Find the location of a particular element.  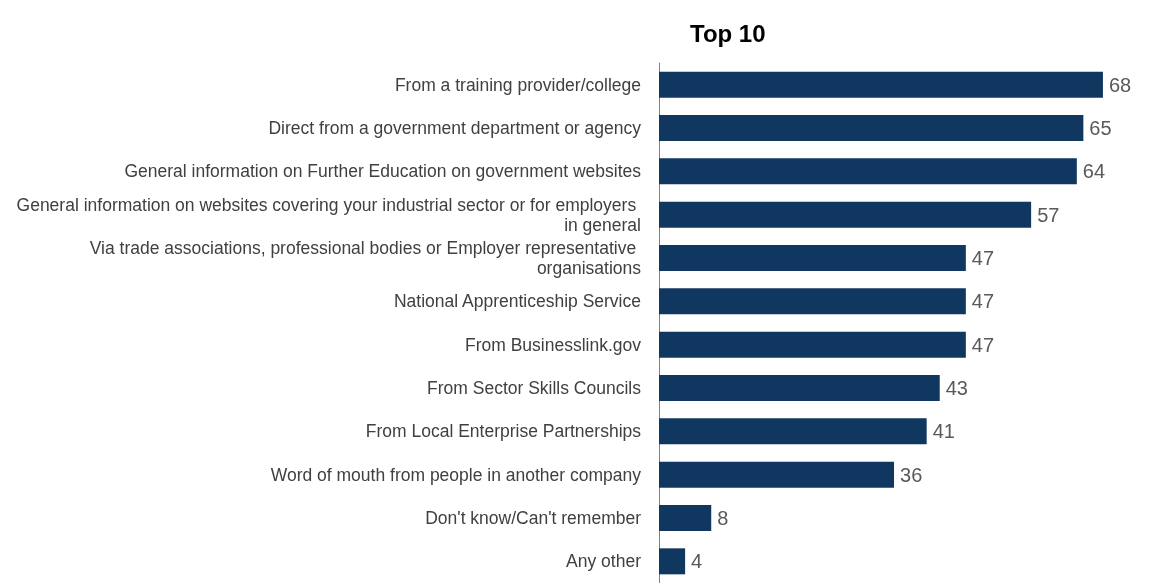

y-tick-label: General information on Further Education on government websites is located at coordinates (383, 171).